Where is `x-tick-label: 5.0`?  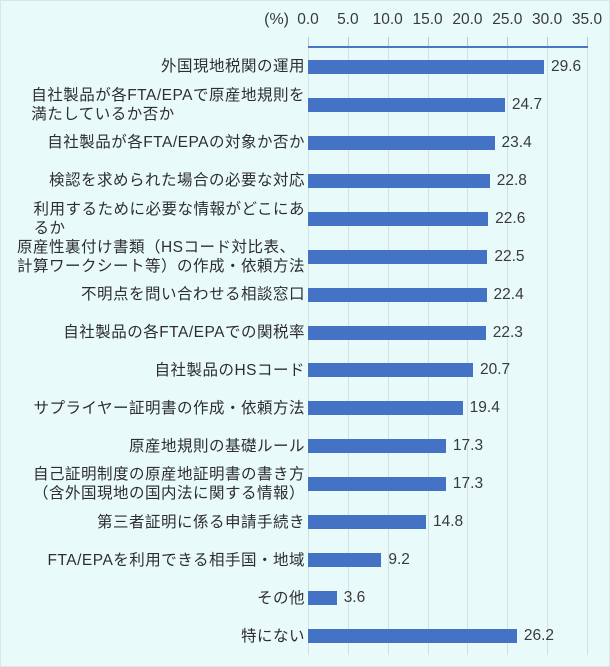
x-tick-label: 5.0 is located at coordinates (348, 19).